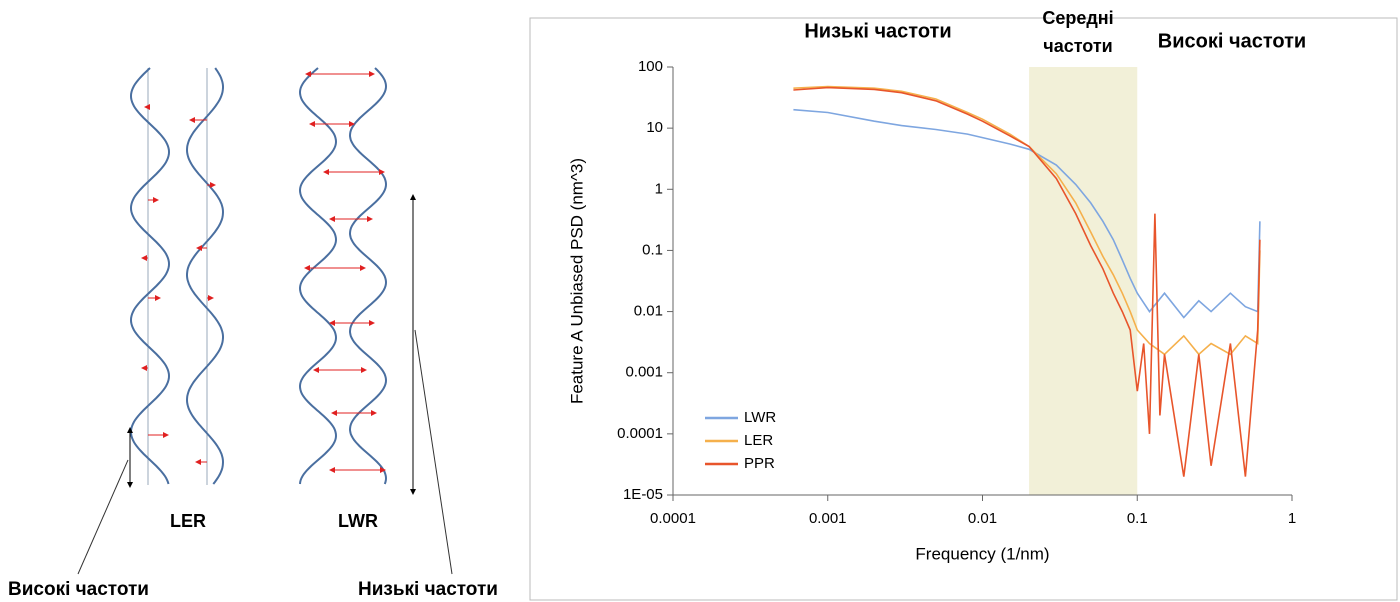 This screenshot has width=1400, height=602. Describe the element at coordinates (1292, 518) in the screenshot. I see `x-tick-label: 1` at that location.